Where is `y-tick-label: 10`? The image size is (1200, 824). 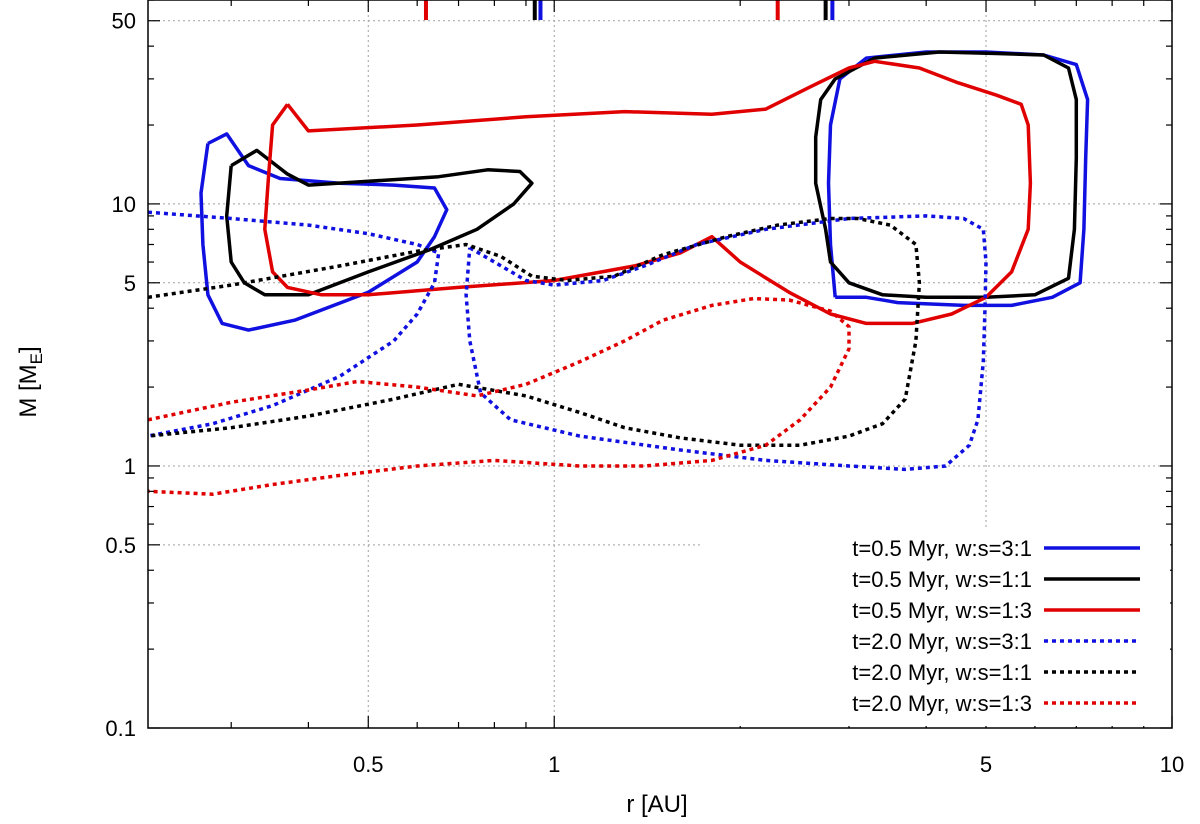 y-tick-label: 10 is located at coordinates (124, 204).